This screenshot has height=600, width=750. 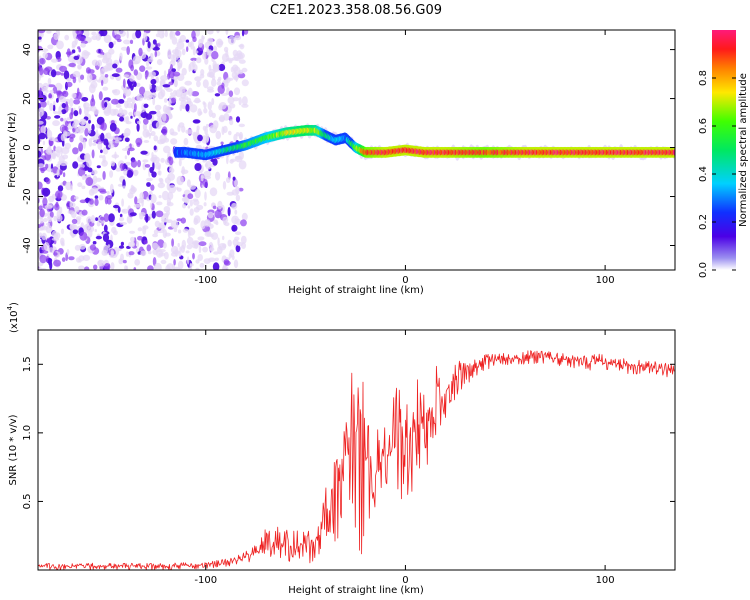 I want to click on spectrogram-ytick-label: -40, so click(x=27, y=245).